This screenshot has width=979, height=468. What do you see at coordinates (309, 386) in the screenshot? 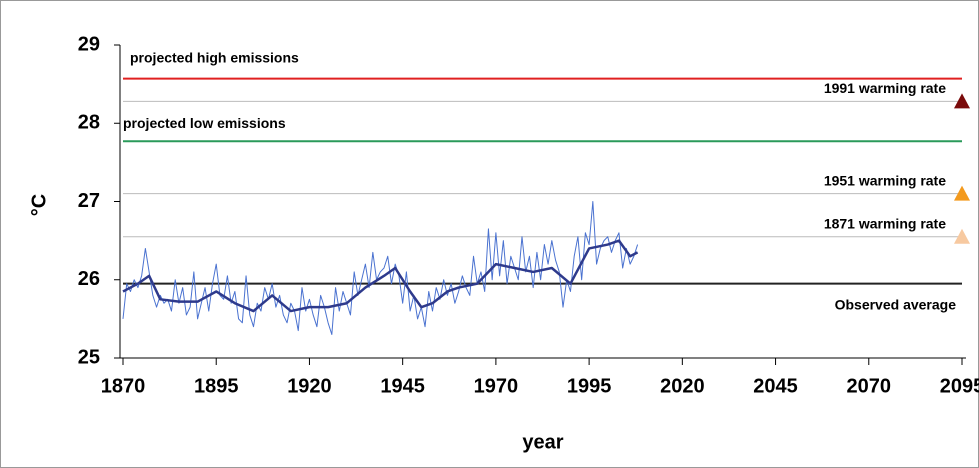
I see `x-tick-label: 1920` at bounding box center [309, 386].